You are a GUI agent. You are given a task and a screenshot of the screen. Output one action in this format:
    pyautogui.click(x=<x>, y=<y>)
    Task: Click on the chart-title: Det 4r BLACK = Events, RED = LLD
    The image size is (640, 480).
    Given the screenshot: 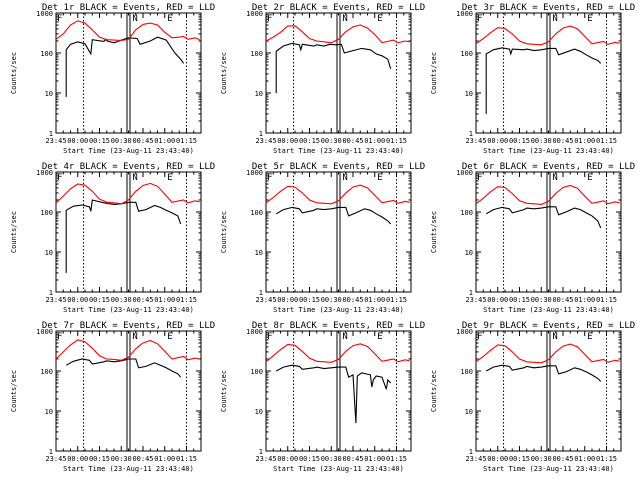 What is the action you would take?
    pyautogui.click(x=128, y=167)
    